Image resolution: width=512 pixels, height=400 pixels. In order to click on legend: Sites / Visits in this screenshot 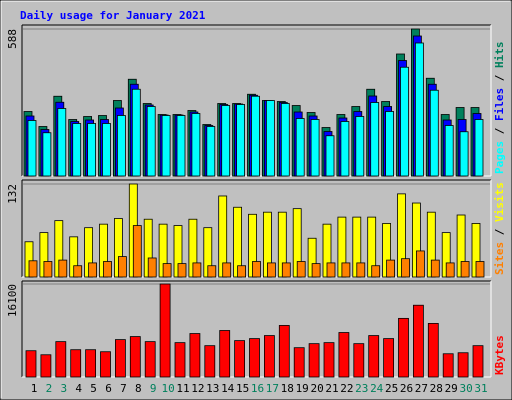, I will do `click(499, 228)`.